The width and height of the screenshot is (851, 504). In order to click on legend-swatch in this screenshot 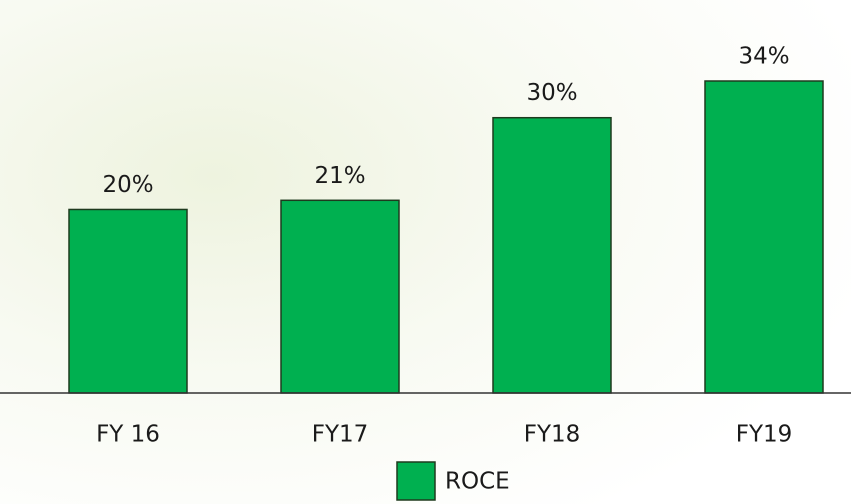, I will do `click(416, 481)`.